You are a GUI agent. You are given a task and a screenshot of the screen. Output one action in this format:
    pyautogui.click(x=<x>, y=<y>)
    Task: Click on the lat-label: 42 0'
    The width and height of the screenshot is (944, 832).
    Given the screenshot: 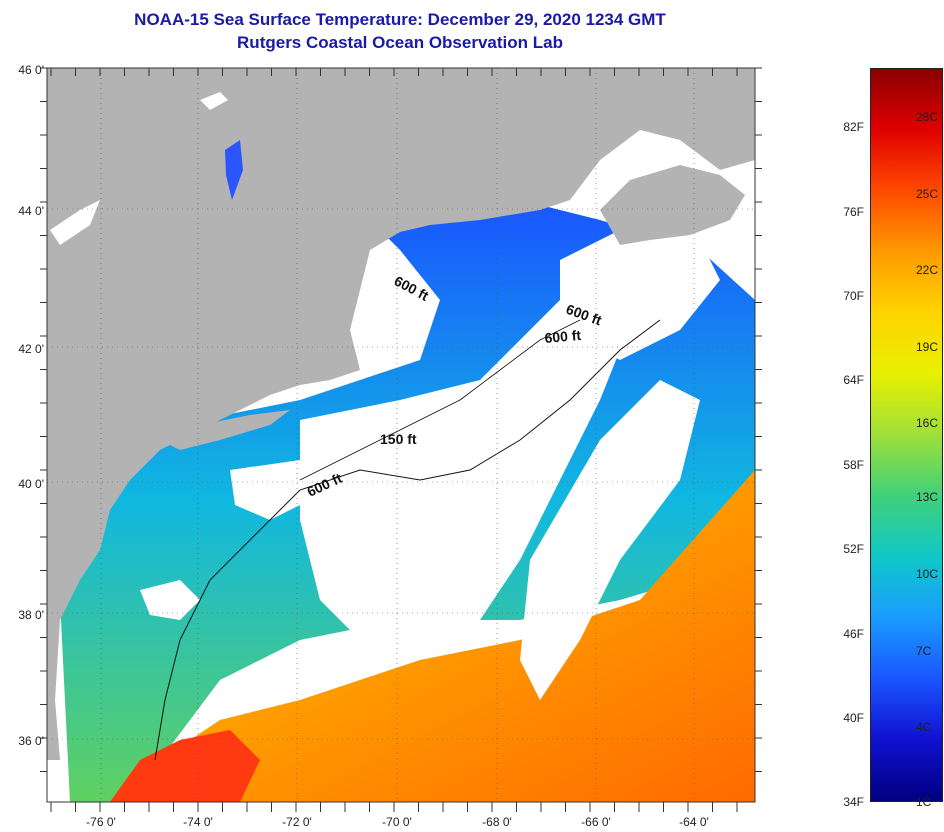 What is the action you would take?
    pyautogui.click(x=31, y=349)
    